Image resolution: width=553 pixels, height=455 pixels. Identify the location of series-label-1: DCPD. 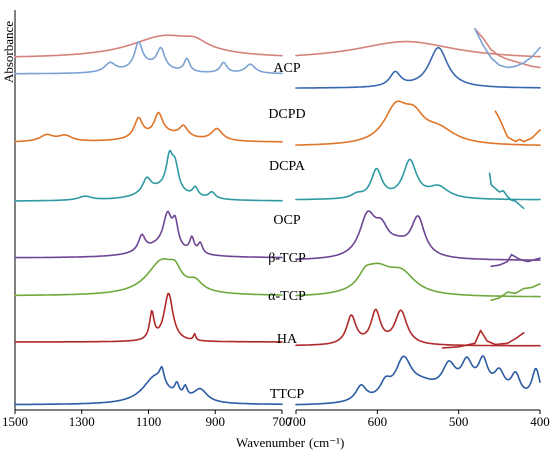
(286, 114).